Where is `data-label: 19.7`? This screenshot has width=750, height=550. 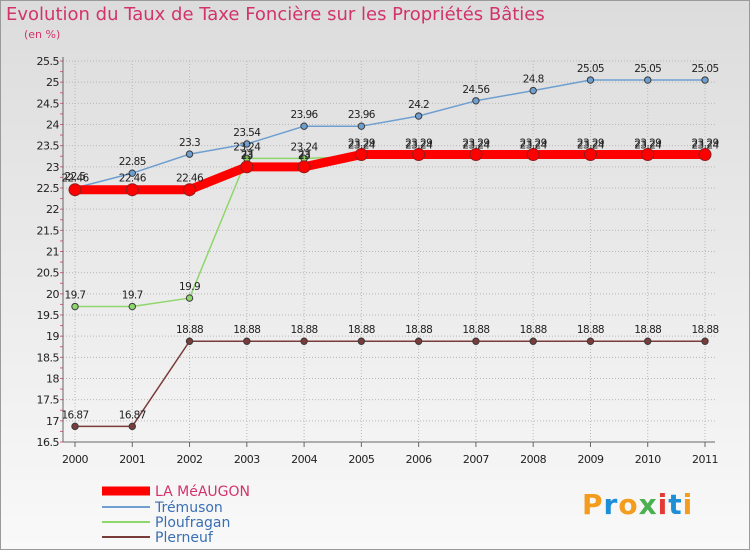
data-label: 19.7 is located at coordinates (75, 296).